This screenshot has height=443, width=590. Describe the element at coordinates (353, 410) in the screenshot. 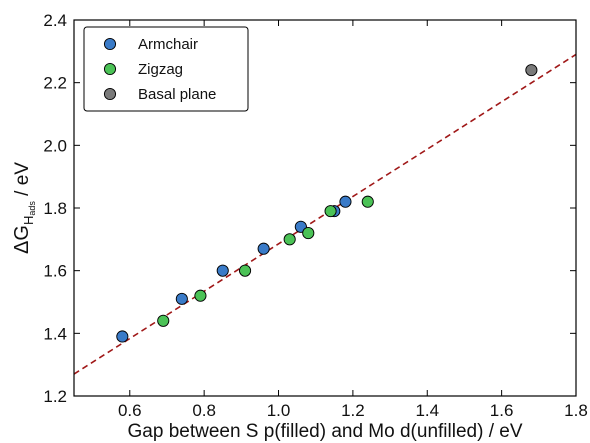

I see `x-tick-label: 1.2` at that location.